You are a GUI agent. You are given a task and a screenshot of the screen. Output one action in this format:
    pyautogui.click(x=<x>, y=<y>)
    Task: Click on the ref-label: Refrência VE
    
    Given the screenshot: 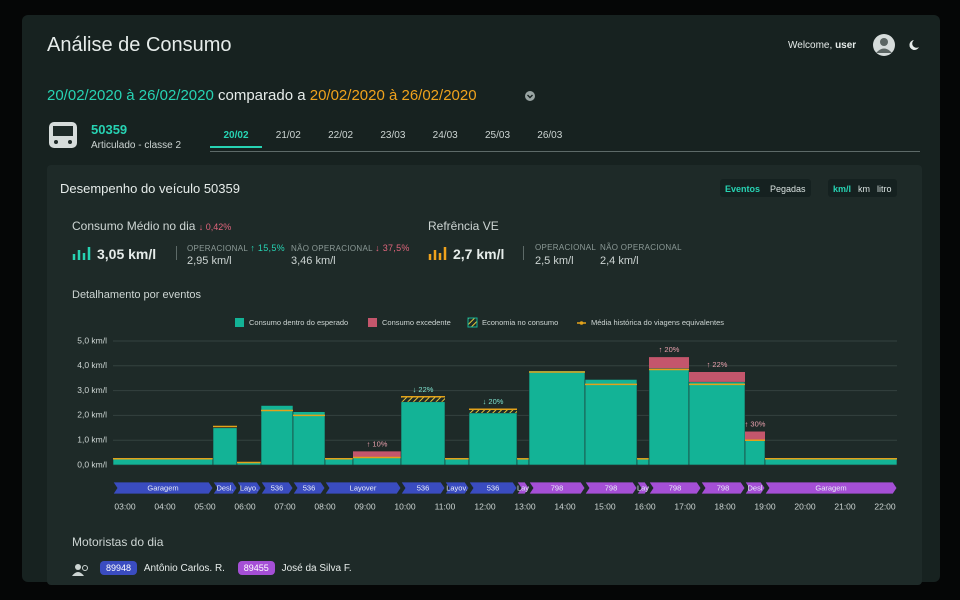 What is the action you would take?
    pyautogui.click(x=463, y=226)
    